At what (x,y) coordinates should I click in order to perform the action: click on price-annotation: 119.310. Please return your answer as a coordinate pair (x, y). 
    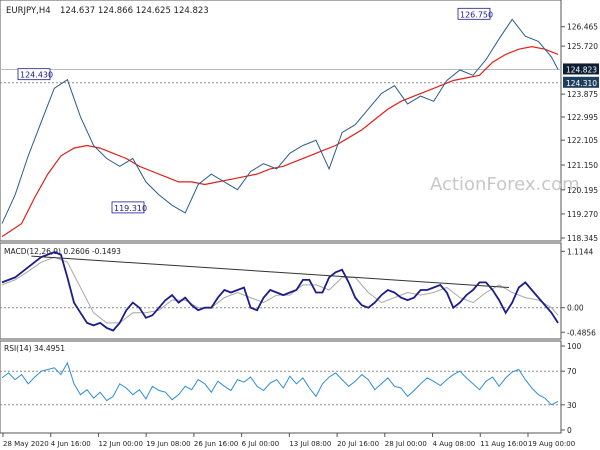
    Looking at the image, I should click on (129, 207).